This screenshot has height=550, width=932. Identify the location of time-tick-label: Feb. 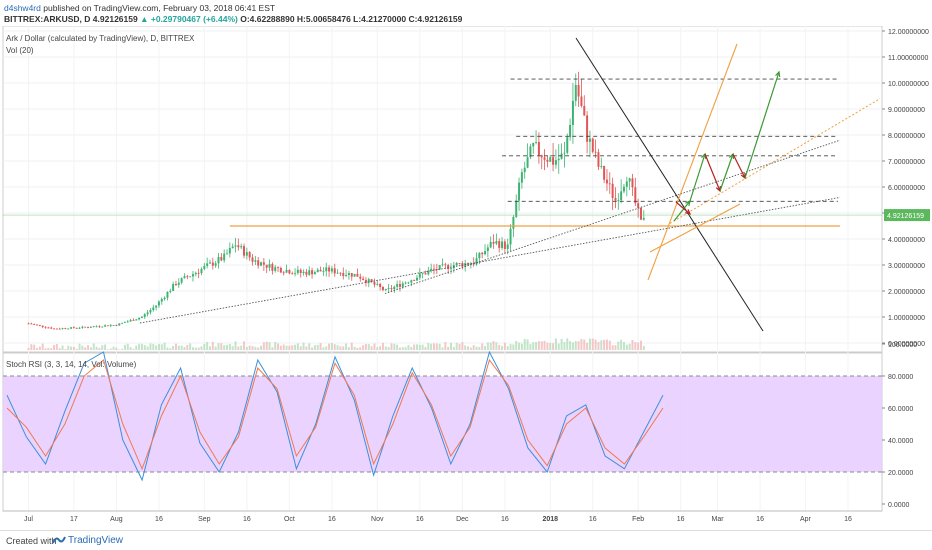
(638, 519).